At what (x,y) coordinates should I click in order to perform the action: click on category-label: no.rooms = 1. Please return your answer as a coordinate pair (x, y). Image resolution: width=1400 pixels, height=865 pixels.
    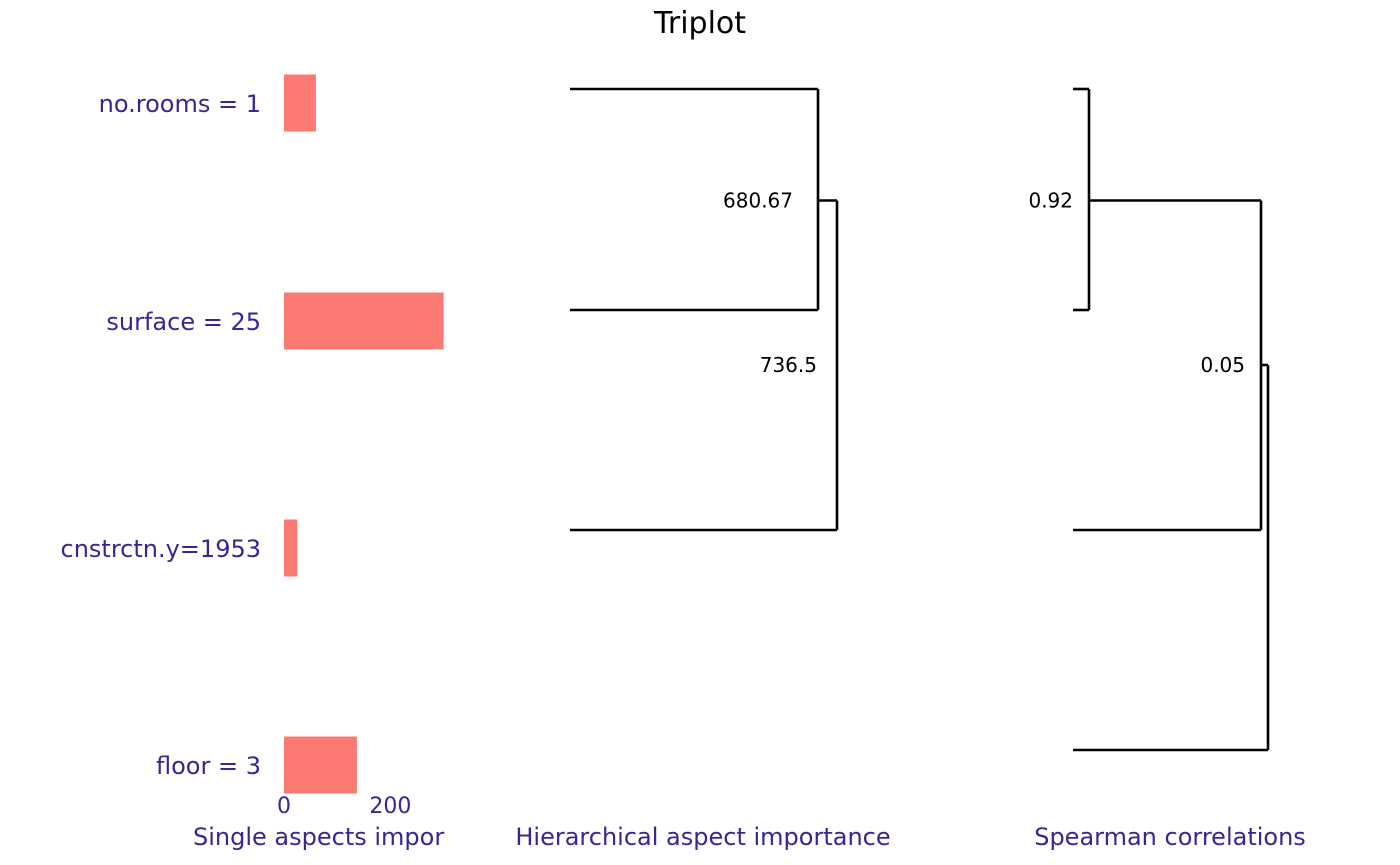
    Looking at the image, I should click on (180, 104).